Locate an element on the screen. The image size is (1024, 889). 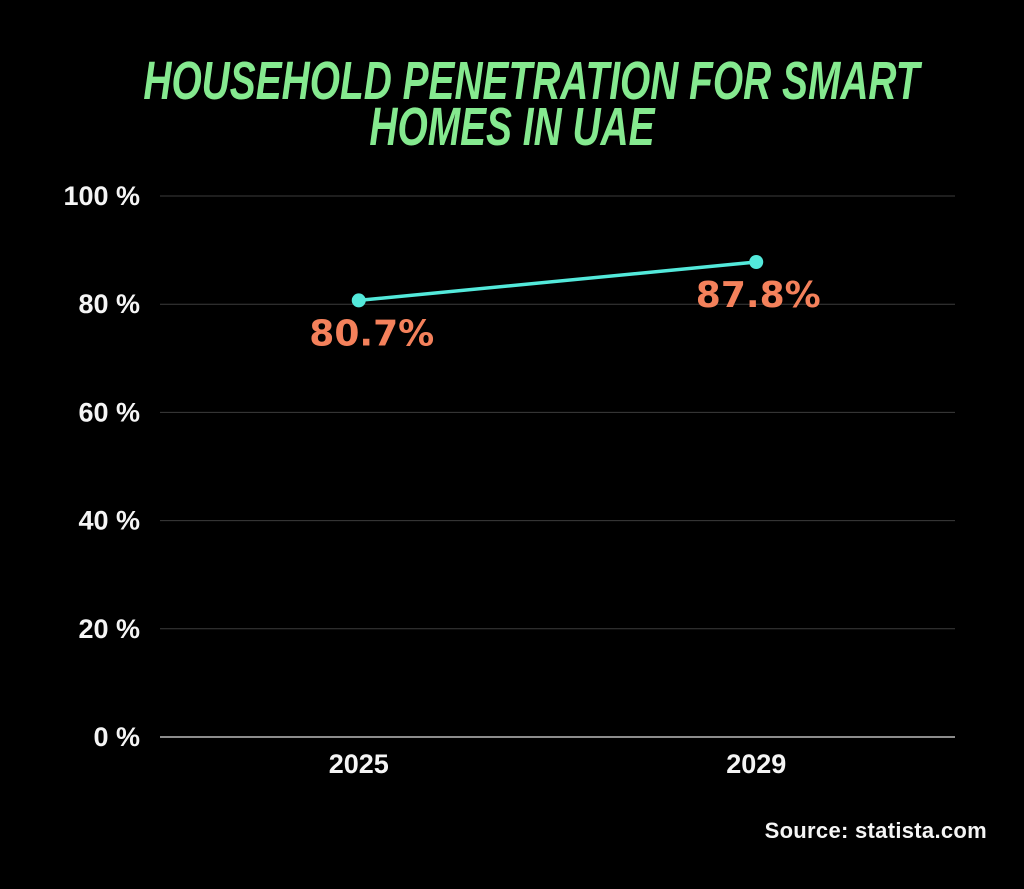
data-label-2025: 80.7% is located at coordinates (371, 333).